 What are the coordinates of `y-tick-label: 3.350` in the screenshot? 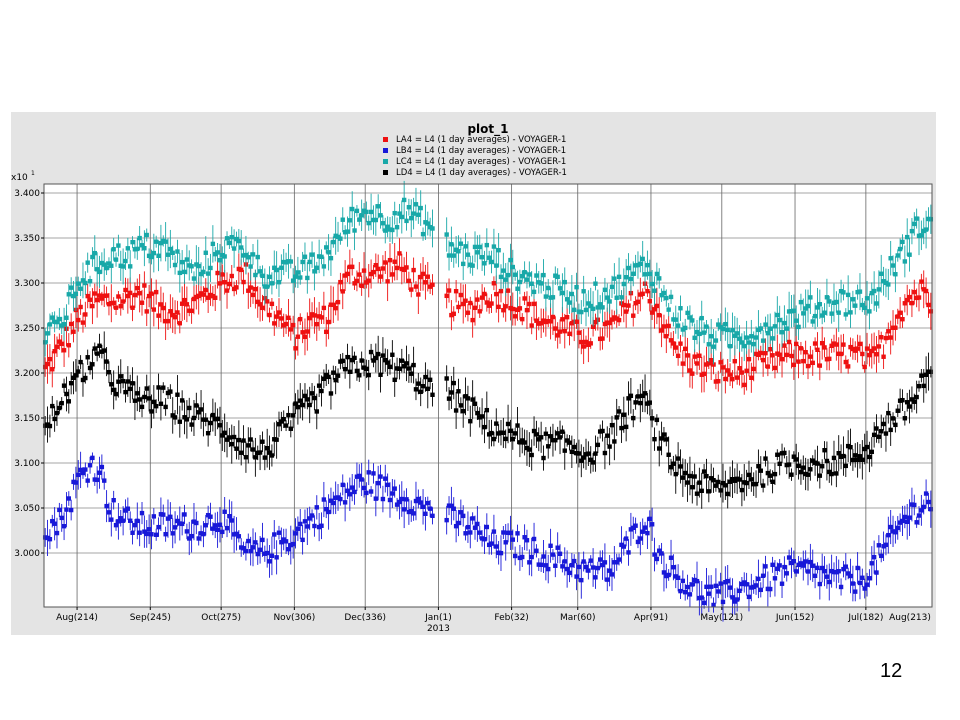 It's located at (27, 239).